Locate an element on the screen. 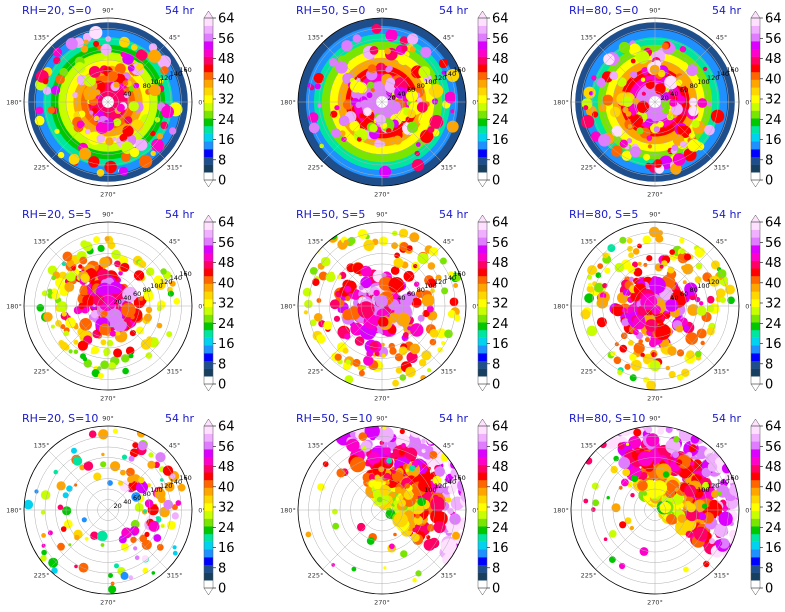  radius-label: 100 is located at coordinates (156, 286).